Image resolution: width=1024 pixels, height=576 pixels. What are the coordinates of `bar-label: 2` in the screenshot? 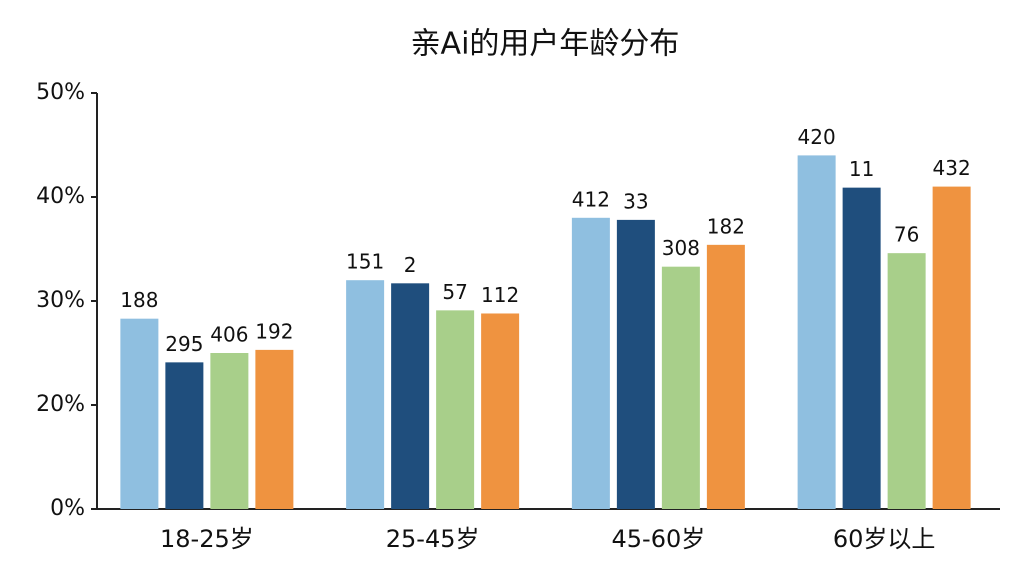 It's located at (410, 265).